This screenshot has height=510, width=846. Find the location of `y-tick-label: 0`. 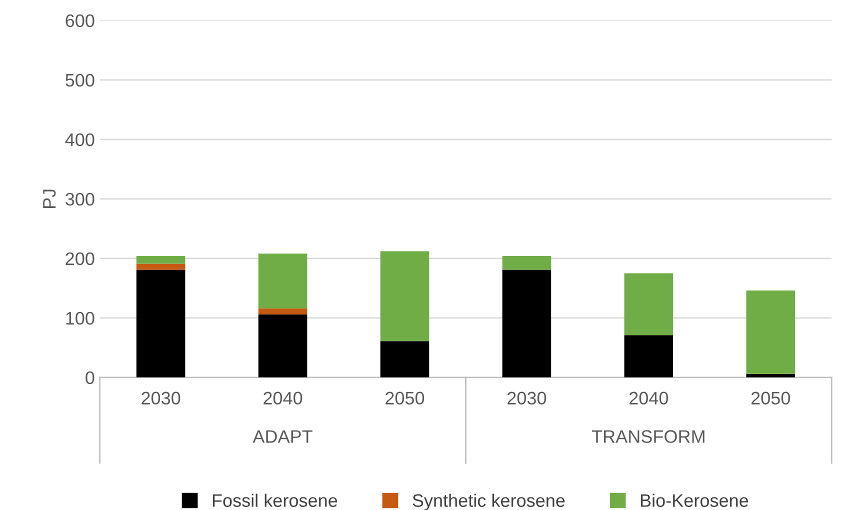

y-tick-label: 0 is located at coordinates (90, 377).